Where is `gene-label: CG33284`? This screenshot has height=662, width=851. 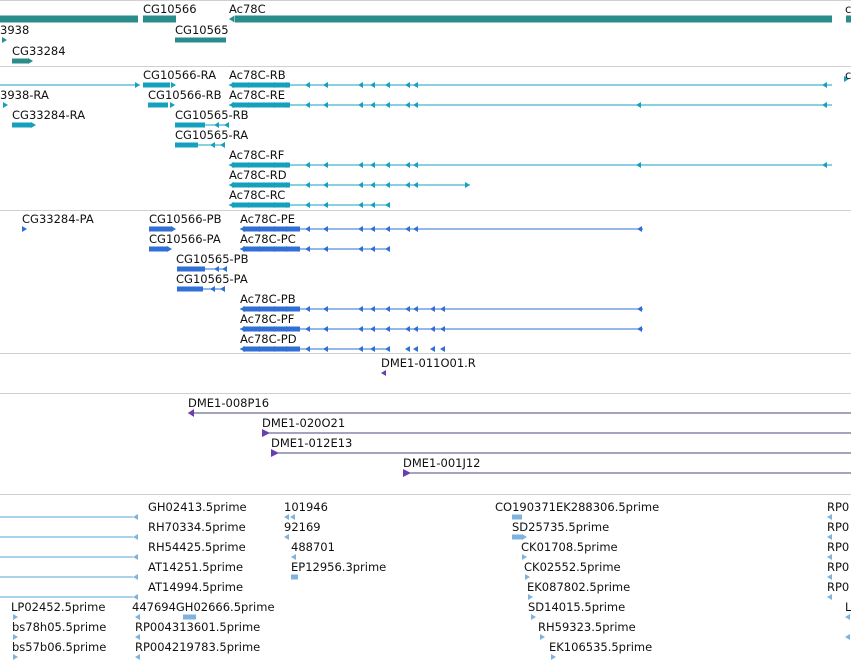 gene-label: CG33284 is located at coordinates (39, 51).